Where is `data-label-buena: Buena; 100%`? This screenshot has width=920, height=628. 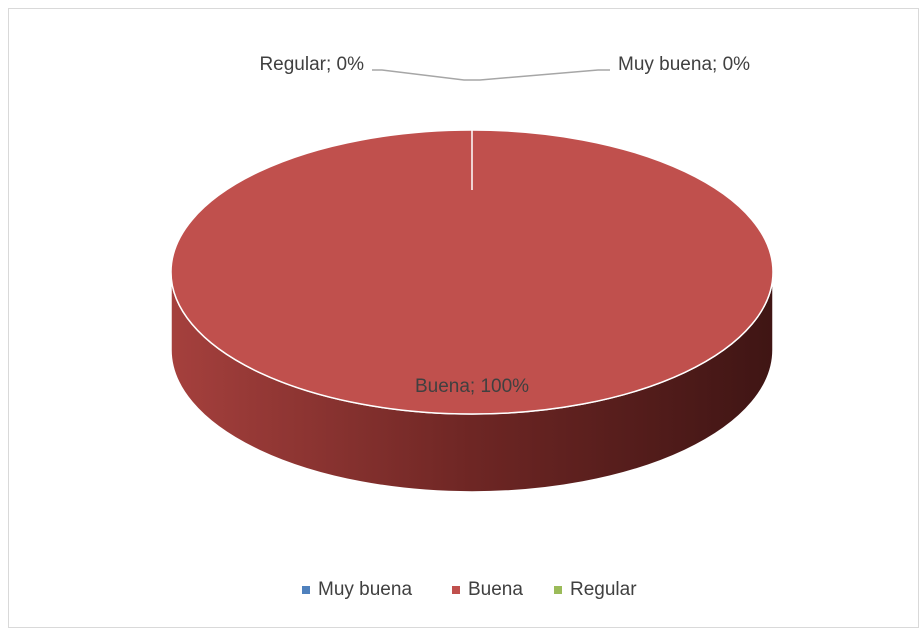 data-label-buena: Buena; 100% is located at coordinates (472, 386).